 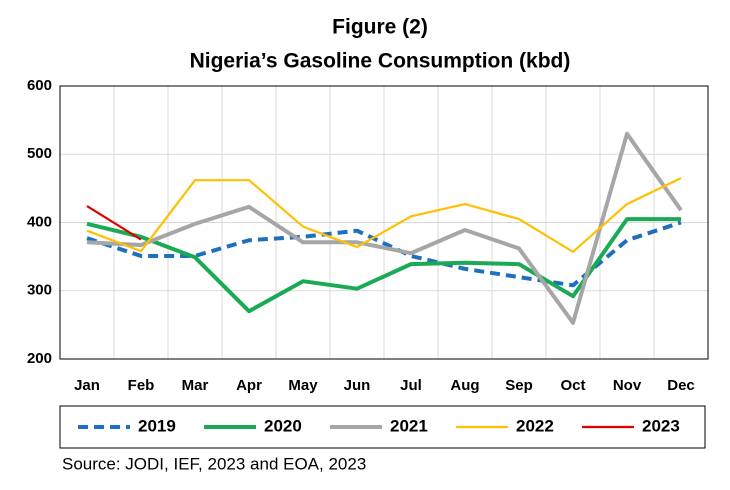 I want to click on chart-subtitle: Nigeria’s Gasoline Consumption (kbd), so click(x=380, y=61).